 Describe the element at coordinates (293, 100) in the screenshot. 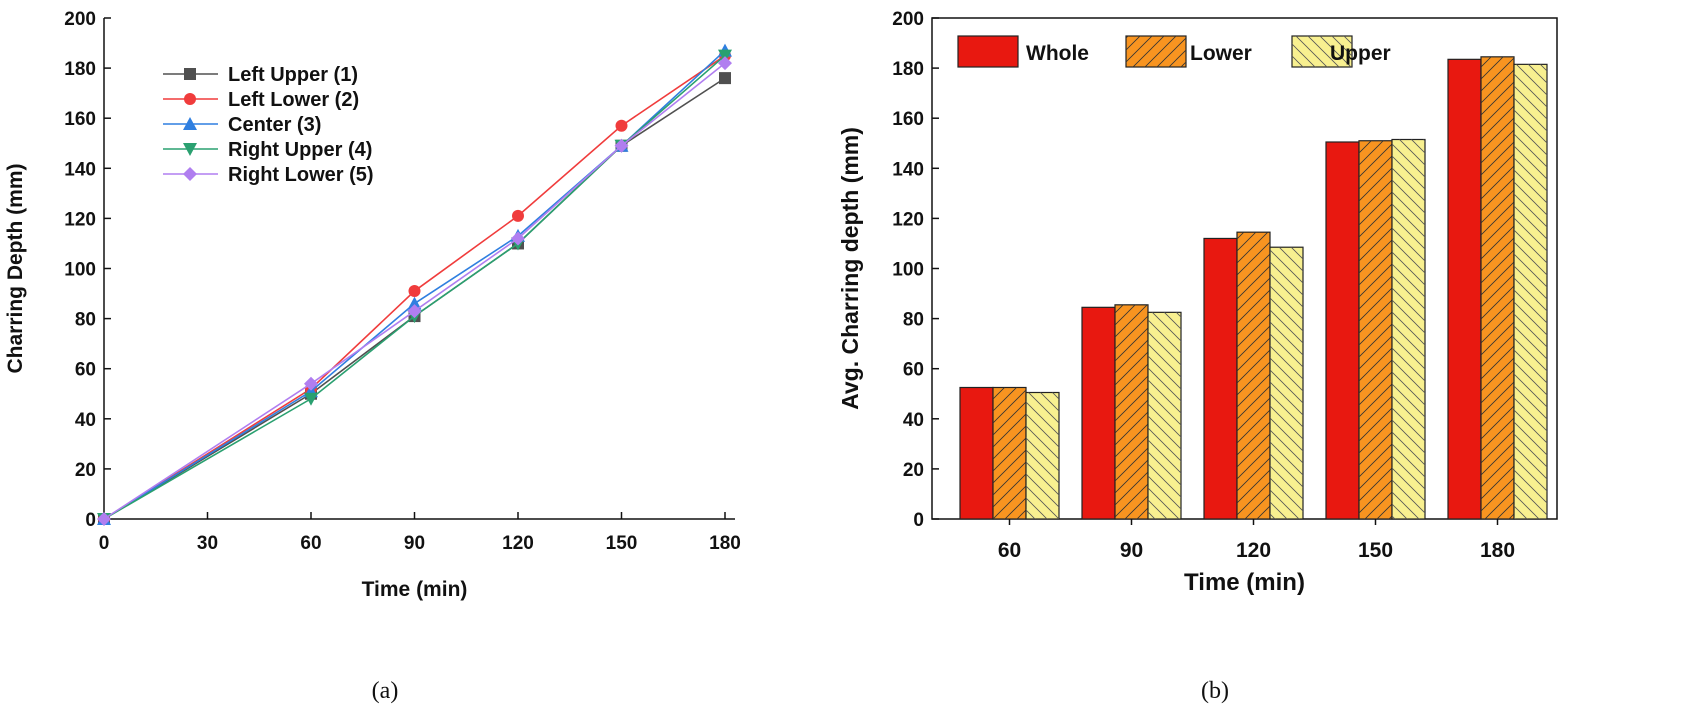

I see `legend-label: Left Lower (2)` at that location.